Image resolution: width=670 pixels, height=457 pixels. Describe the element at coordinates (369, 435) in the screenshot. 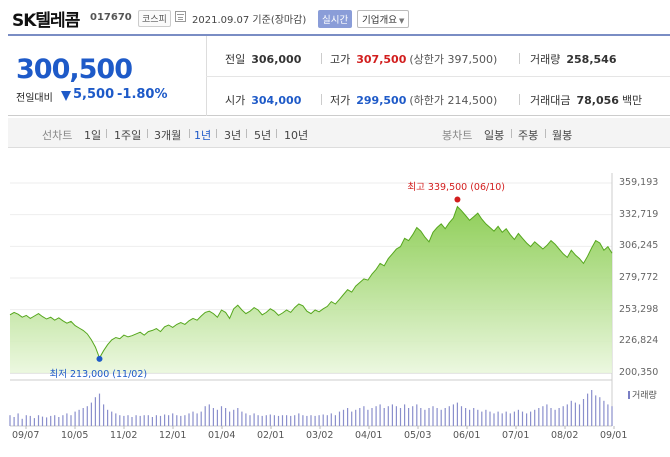

I see `x-tick-label: 04/01` at that location.